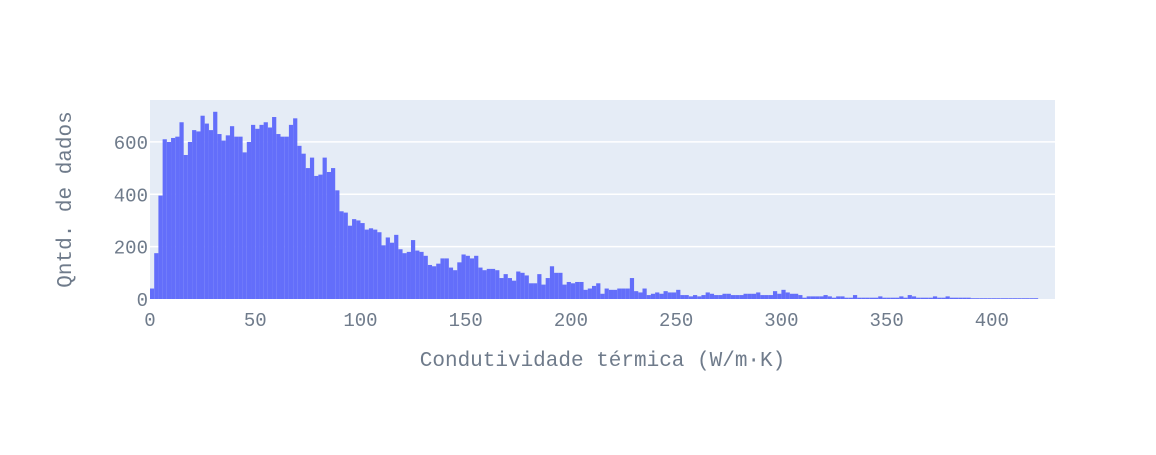 This screenshot has height=455, width=1156. Describe the element at coordinates (576, 321) in the screenshot. I see `x-axis-ticks: 0 50 100 150 200 250 300 350 400` at that location.